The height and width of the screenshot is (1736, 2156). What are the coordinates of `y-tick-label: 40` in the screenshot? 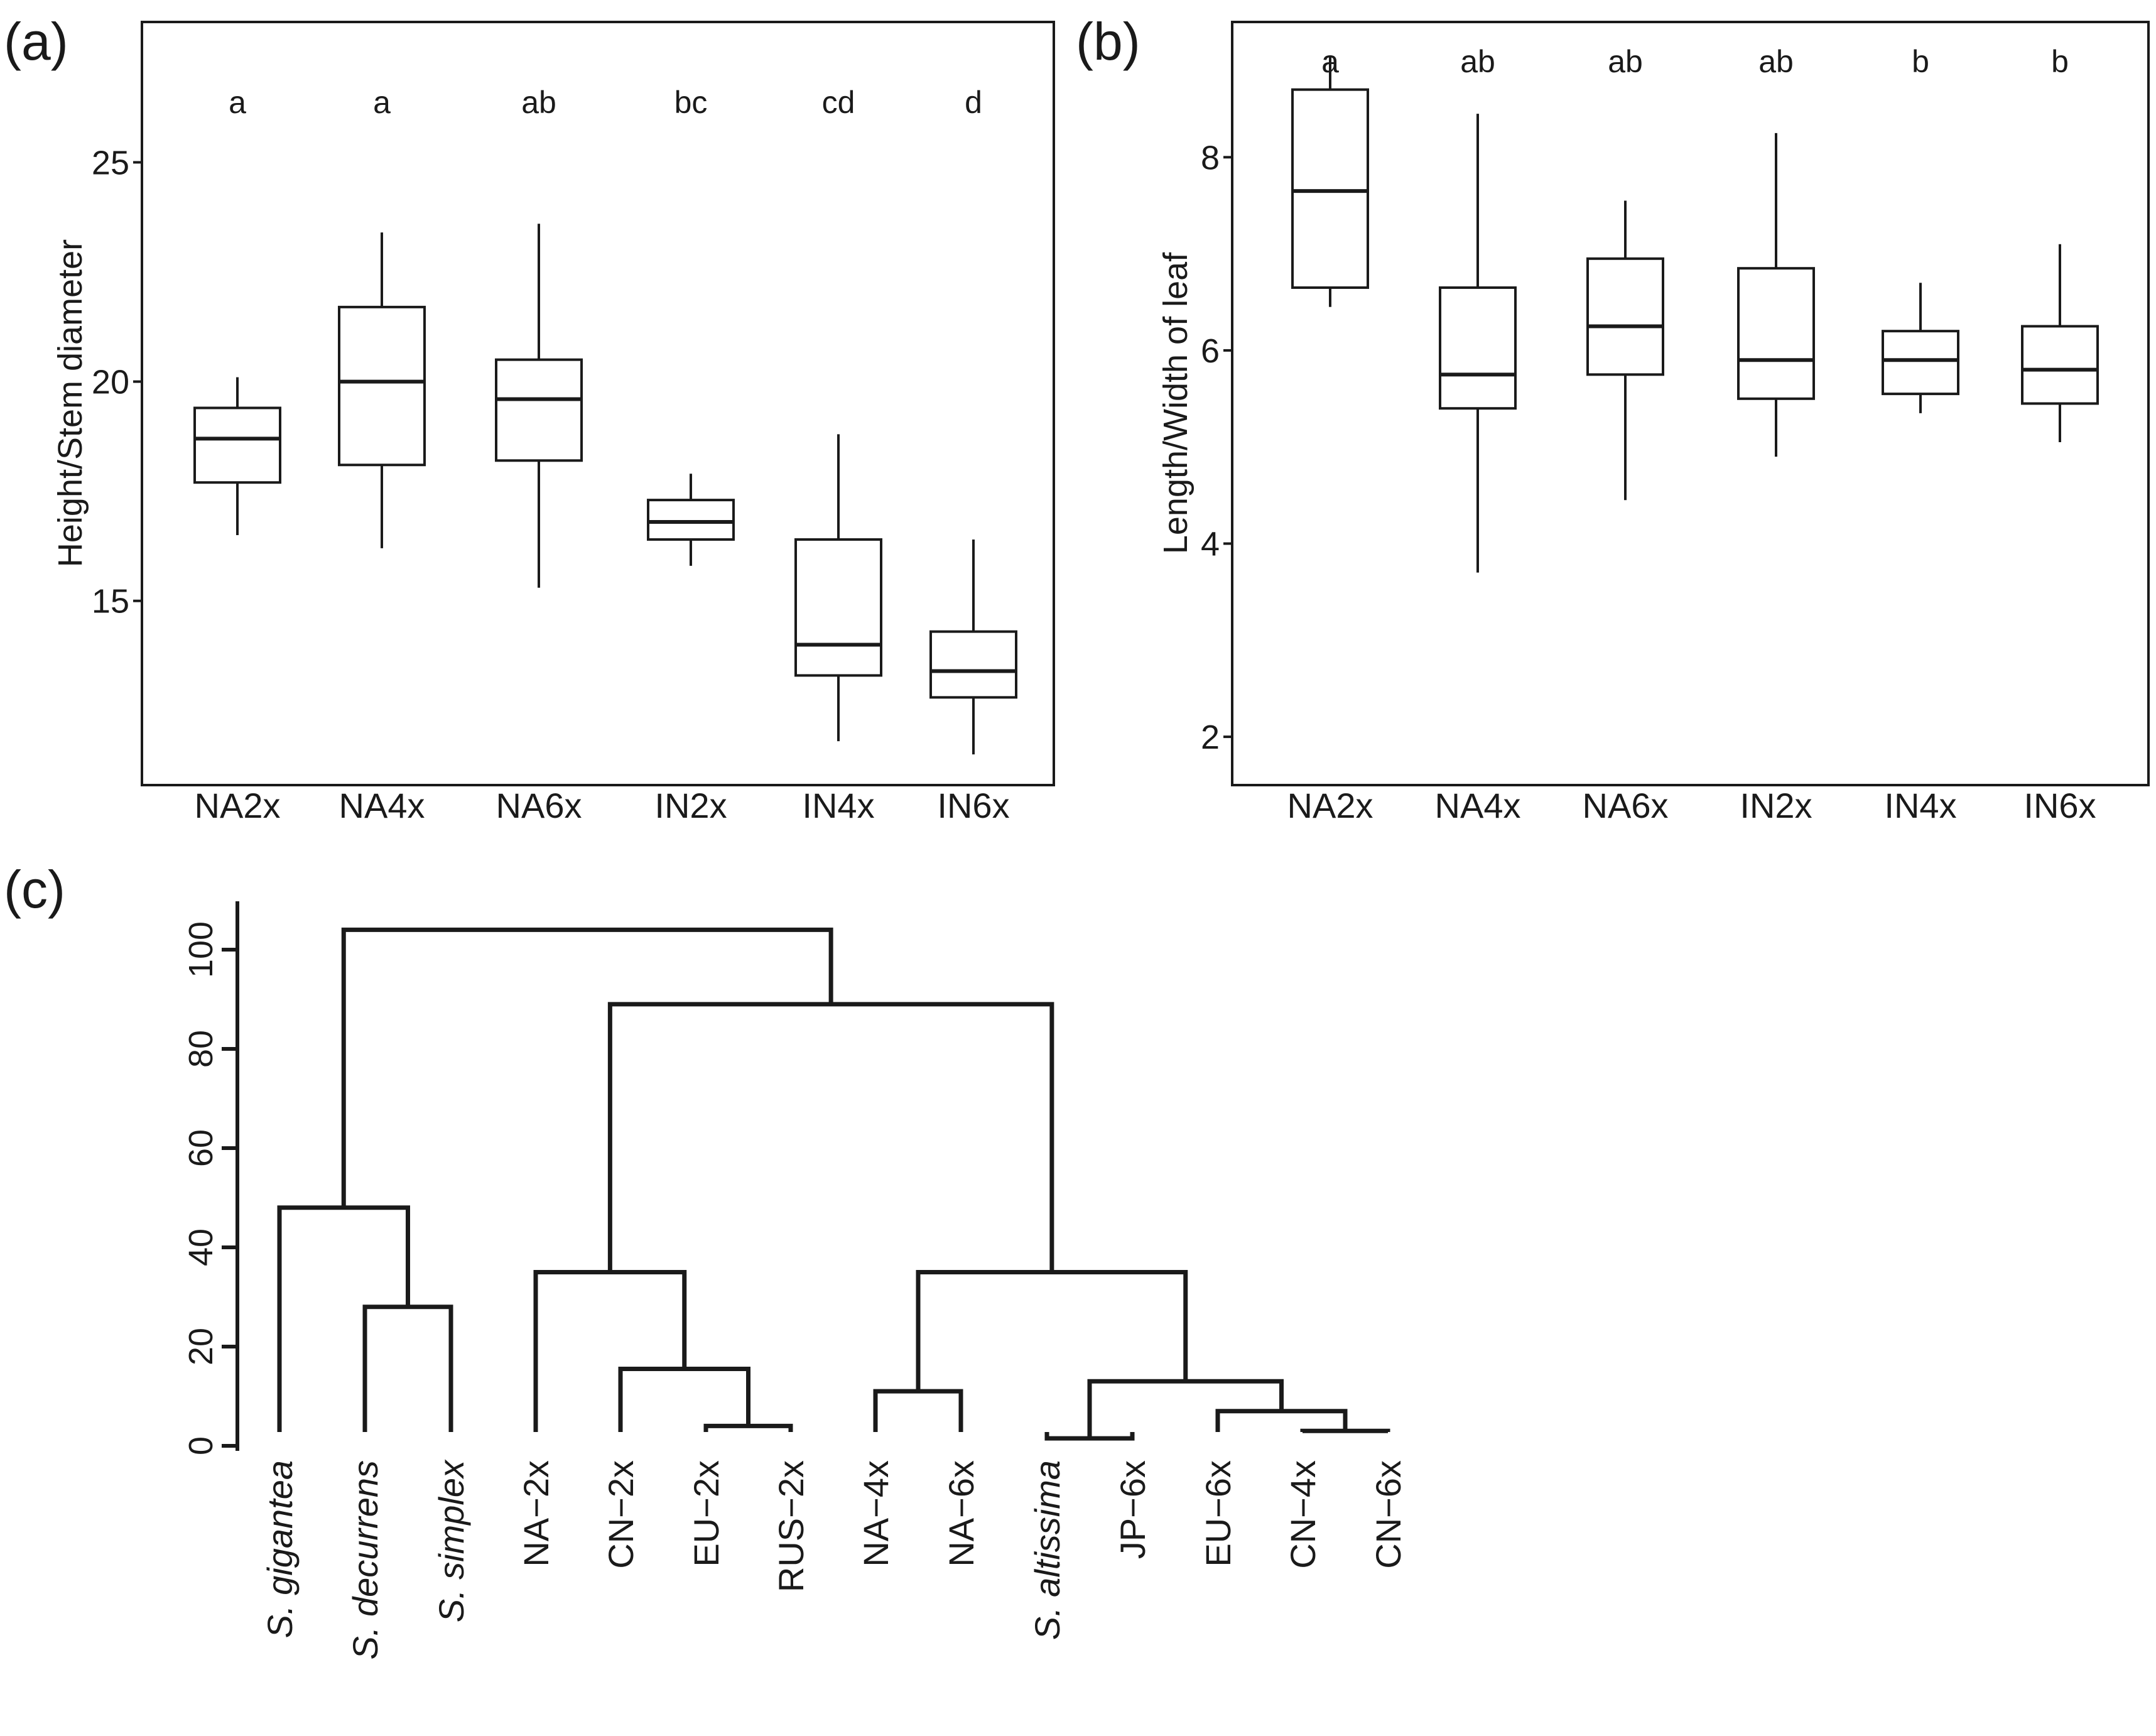 It's located at (201, 1248).